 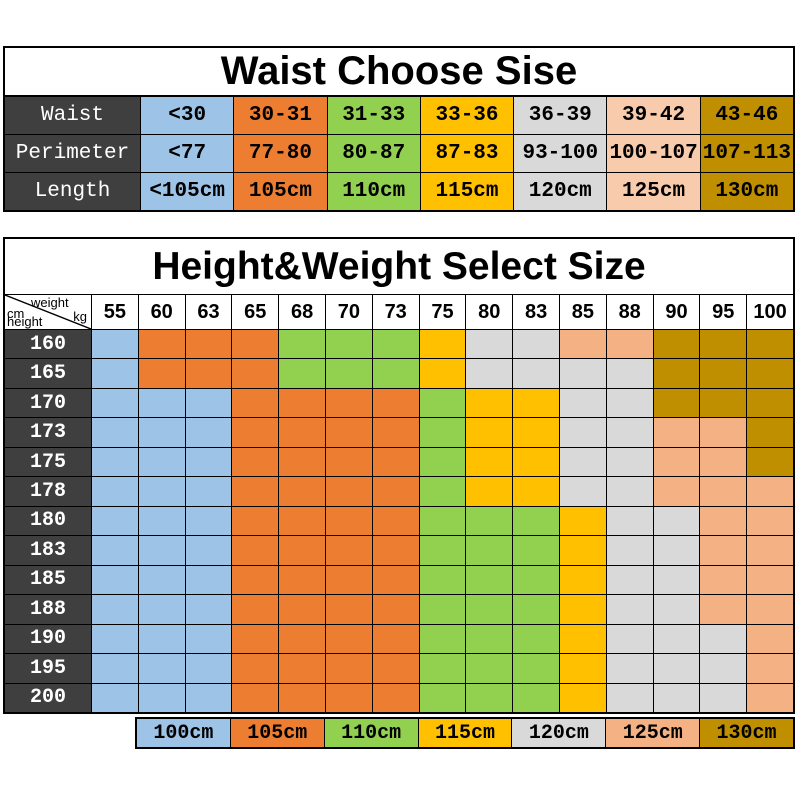 What do you see at coordinates (48, 639) in the screenshot?
I see `height-header-cell: 190` at bounding box center [48, 639].